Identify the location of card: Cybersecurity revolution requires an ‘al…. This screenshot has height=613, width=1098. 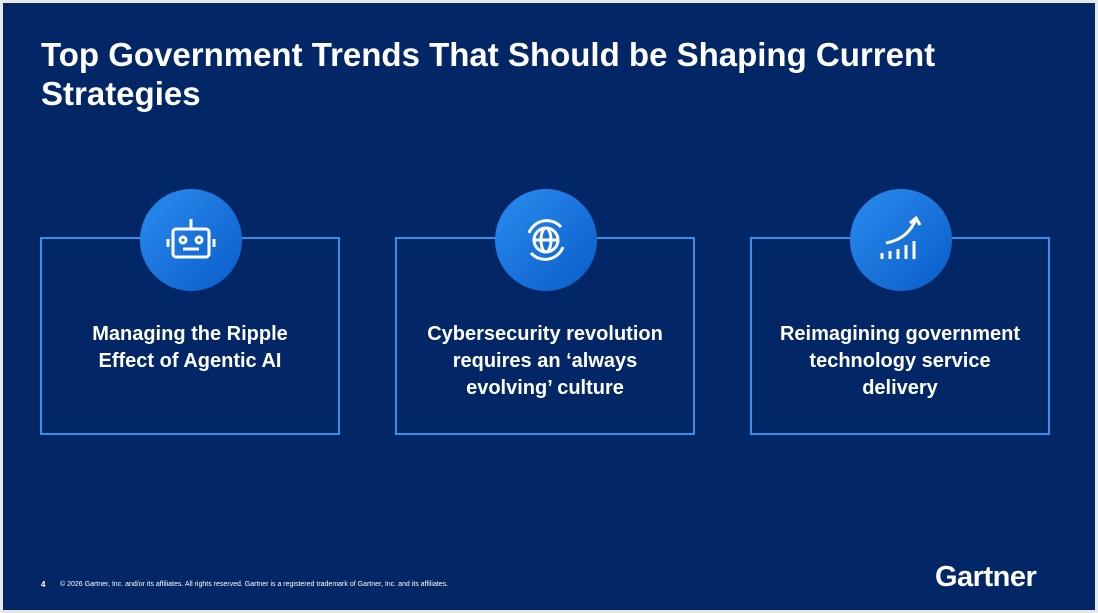
(545, 312).